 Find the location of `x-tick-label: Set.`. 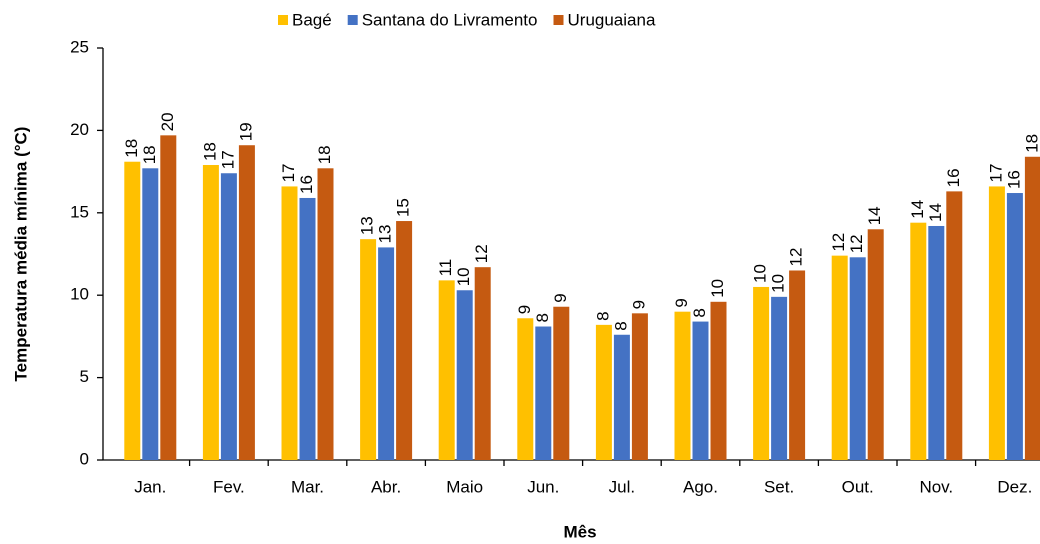

x-tick-label: Set. is located at coordinates (779, 486).